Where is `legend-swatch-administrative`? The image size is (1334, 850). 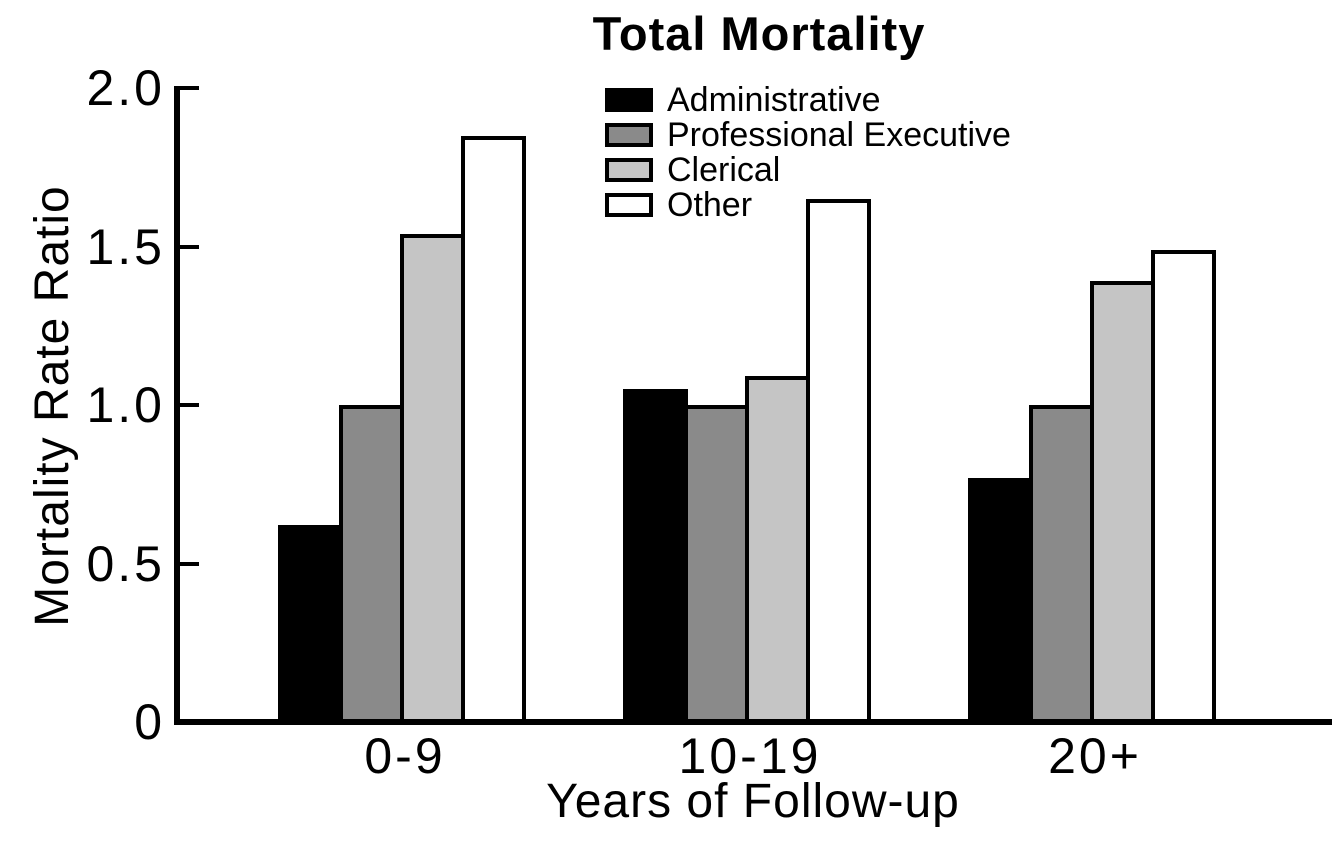
legend-swatch-administrative is located at coordinates (629, 100).